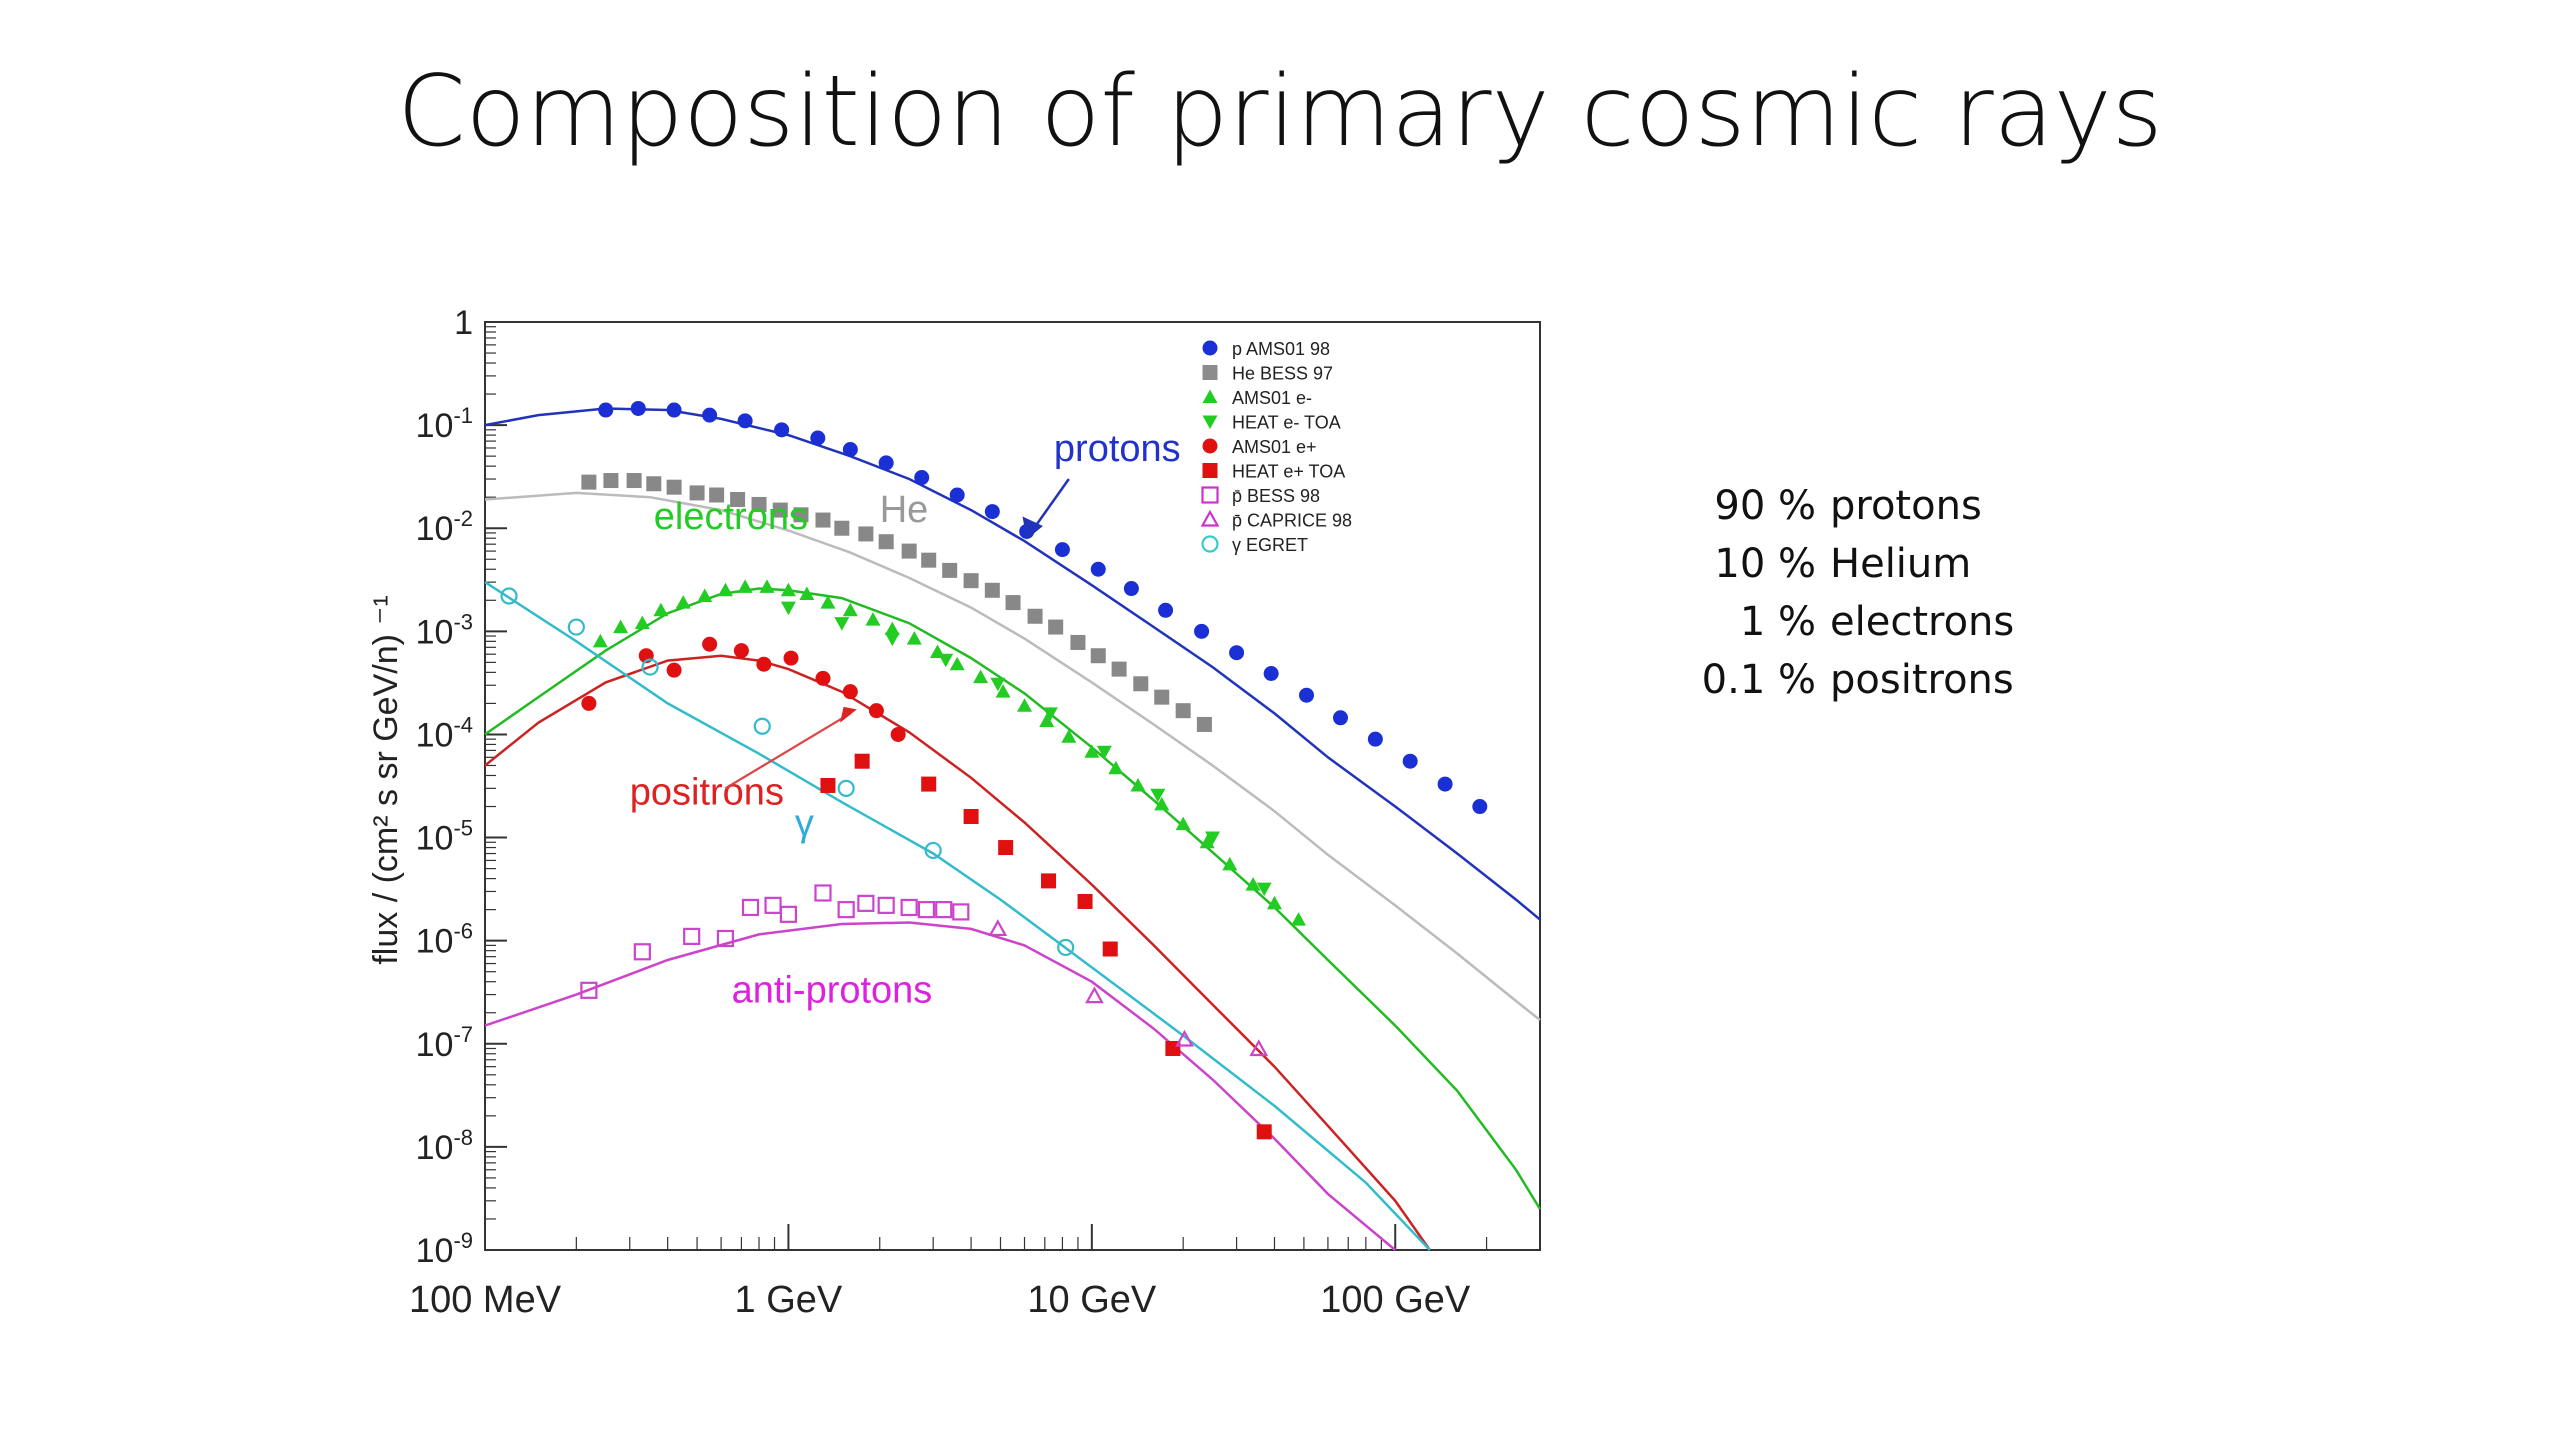 The height and width of the screenshot is (1440, 2560). Describe the element at coordinates (1274, 447) in the screenshot. I see `legend-label: AMS01 e+` at that location.